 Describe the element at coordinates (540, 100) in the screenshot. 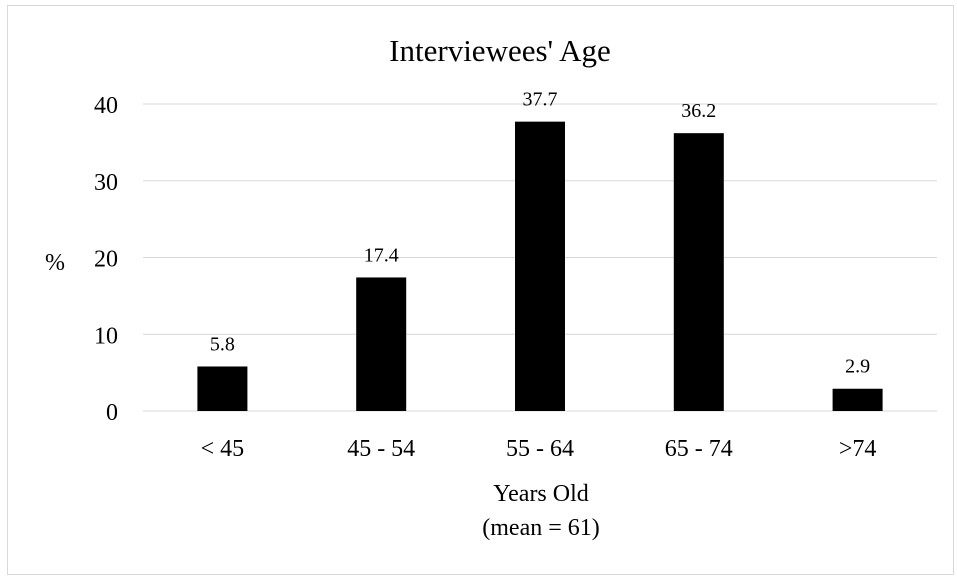

I see `data-label: 37.7` at that location.